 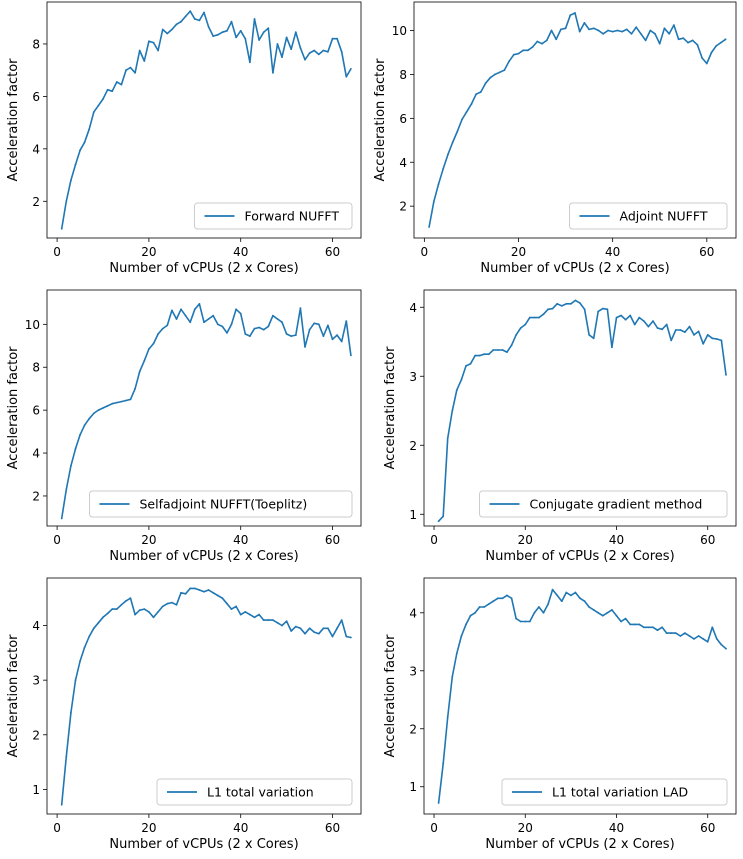 I want to click on x-tick-label: 0, so click(x=57, y=540).